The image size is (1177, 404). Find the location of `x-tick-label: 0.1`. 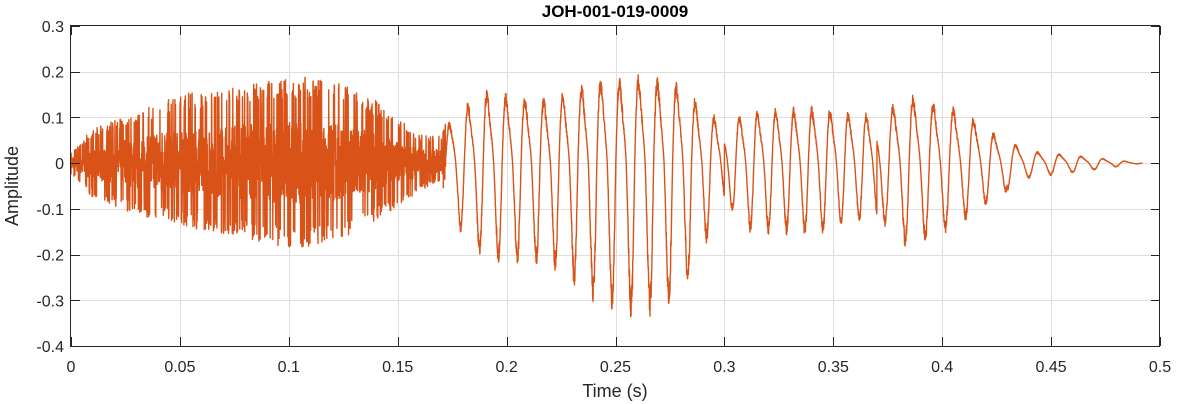

x-tick-label: 0.1 is located at coordinates (289, 367).